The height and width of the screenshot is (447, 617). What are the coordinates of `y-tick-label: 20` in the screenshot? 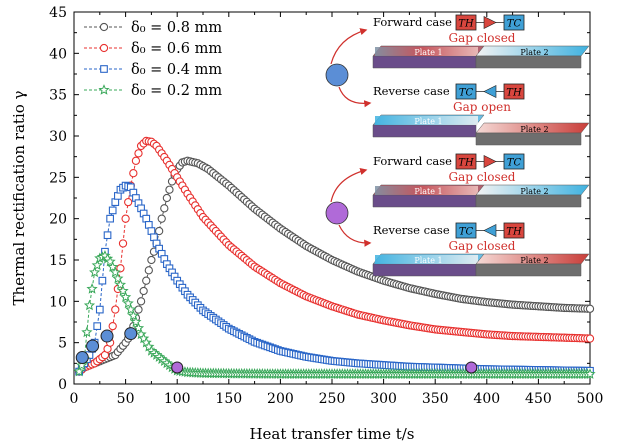 It's located at (58, 220).